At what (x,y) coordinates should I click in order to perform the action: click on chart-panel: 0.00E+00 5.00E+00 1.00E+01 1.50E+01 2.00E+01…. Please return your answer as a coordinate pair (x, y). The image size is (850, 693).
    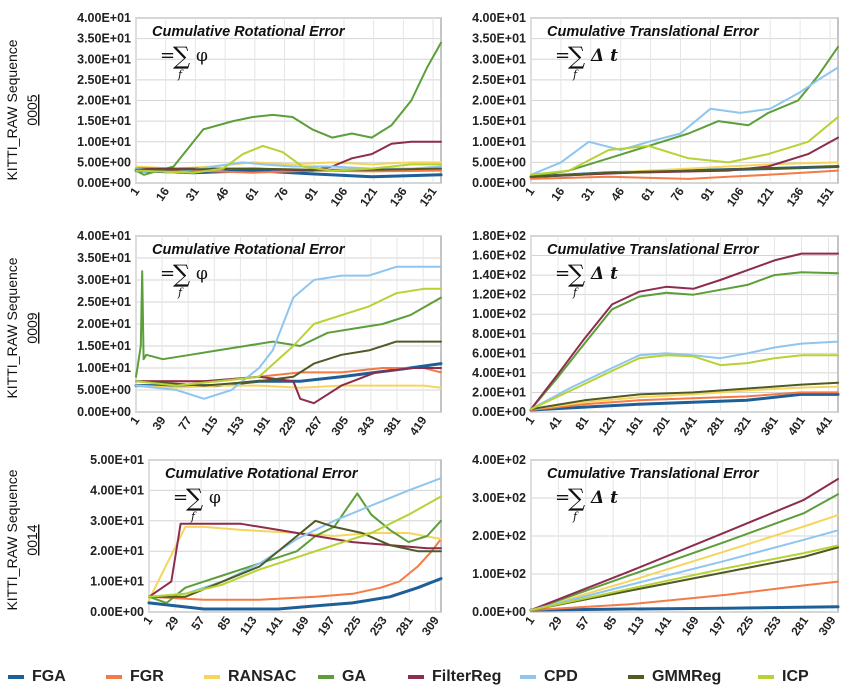
    Looking at the image, I should click on (260, 110).